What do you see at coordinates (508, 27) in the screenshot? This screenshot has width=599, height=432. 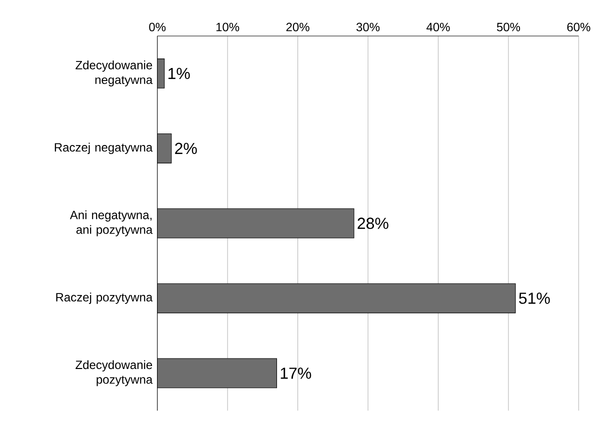 I see `x-tick-label: 50%` at bounding box center [508, 27].